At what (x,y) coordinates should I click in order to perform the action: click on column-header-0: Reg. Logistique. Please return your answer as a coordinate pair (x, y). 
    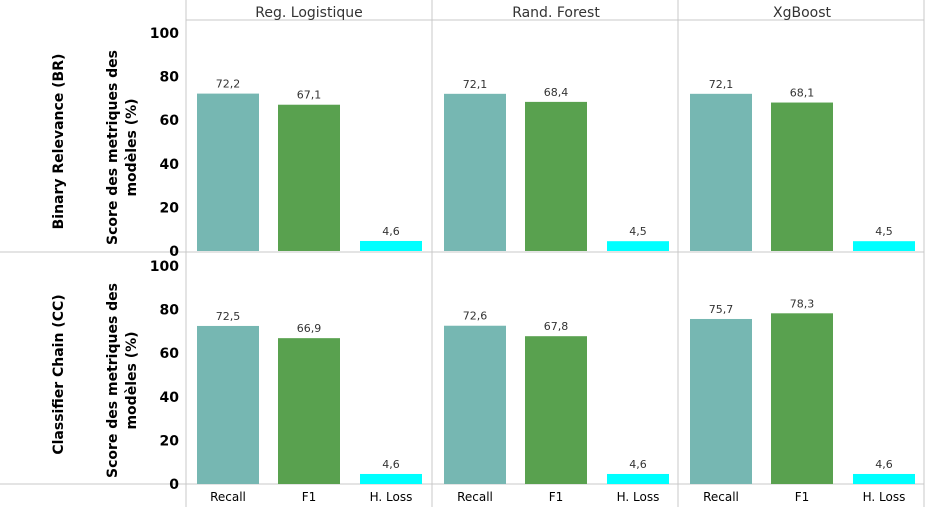
    Looking at the image, I should click on (308, 13).